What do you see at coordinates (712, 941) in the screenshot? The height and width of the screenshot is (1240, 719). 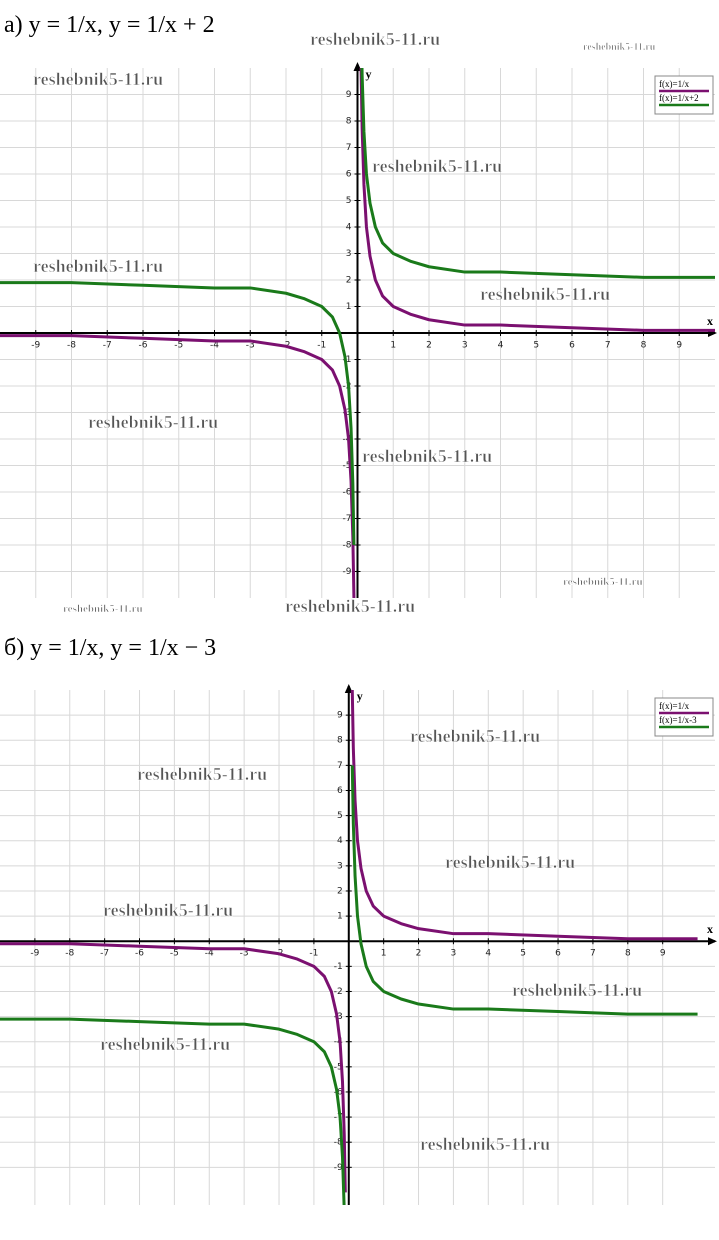 I see `x-arrow` at bounding box center [712, 941].